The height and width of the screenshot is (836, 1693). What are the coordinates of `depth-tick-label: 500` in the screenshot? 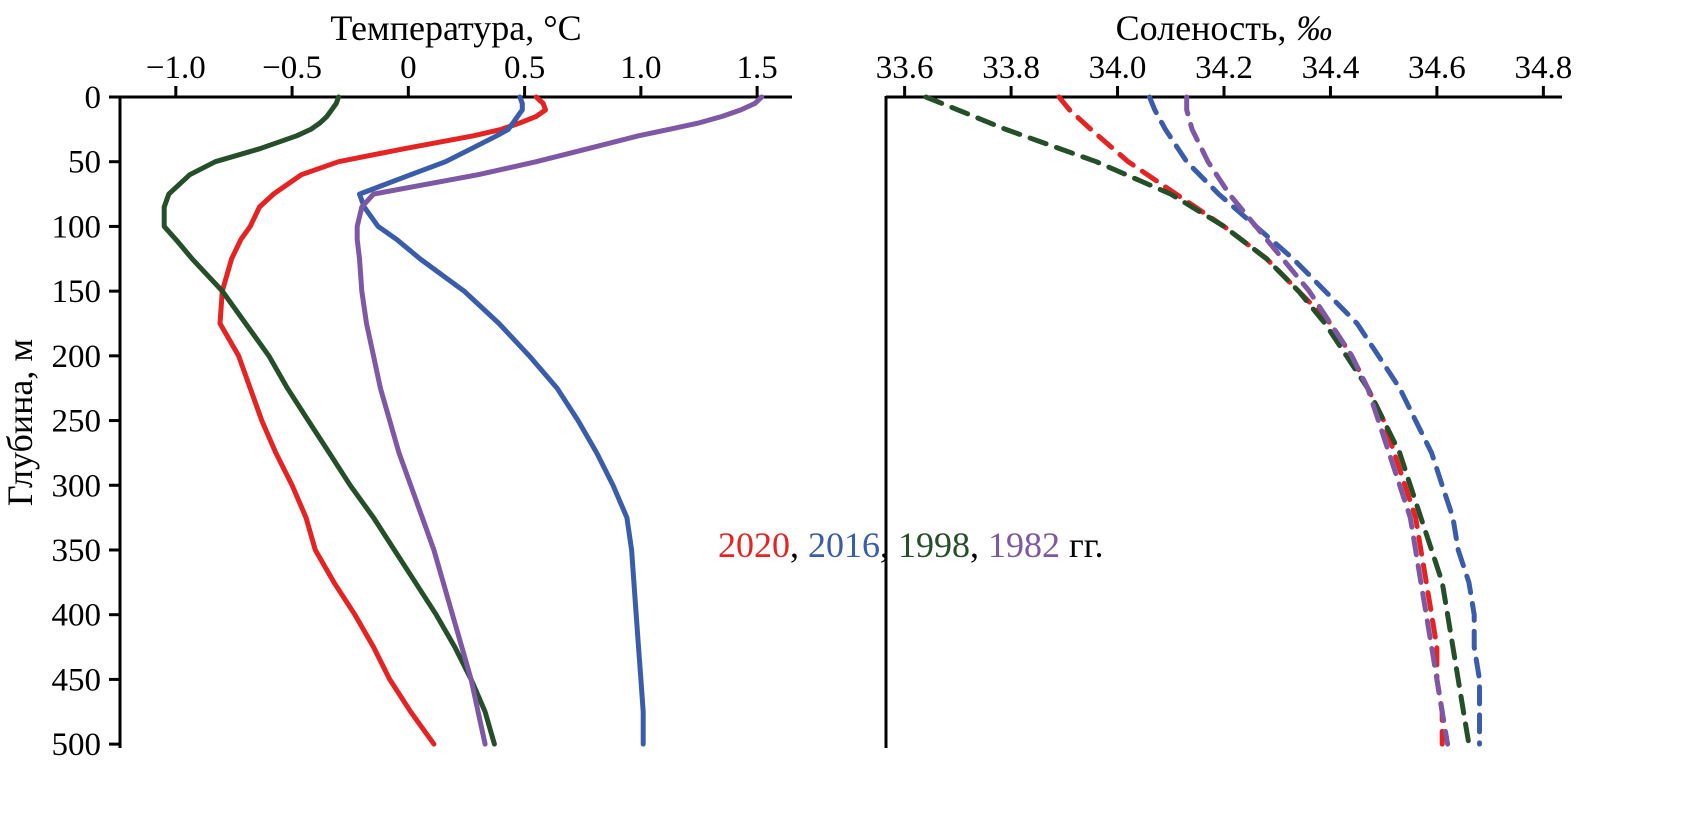 It's located at (77, 745).